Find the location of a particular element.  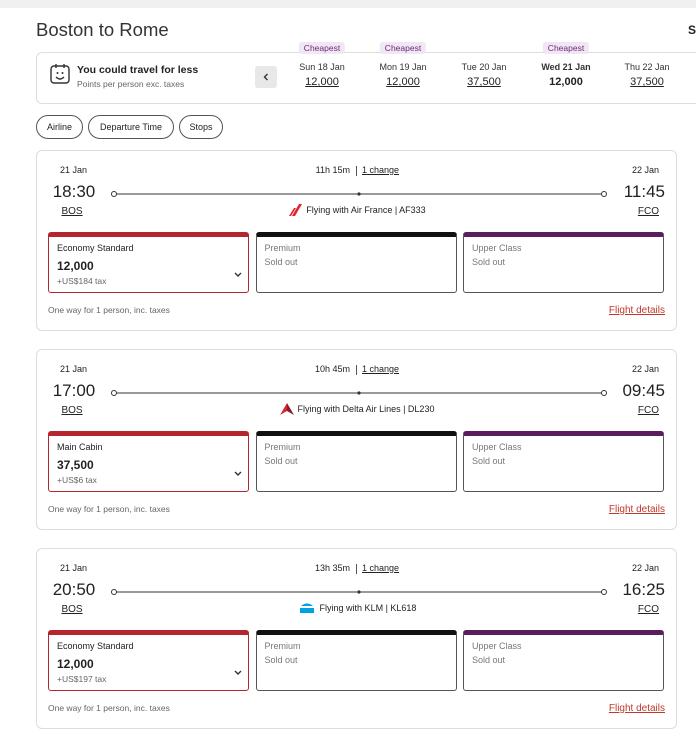

date-label: Thu 22 Jan is located at coordinates (647, 67).